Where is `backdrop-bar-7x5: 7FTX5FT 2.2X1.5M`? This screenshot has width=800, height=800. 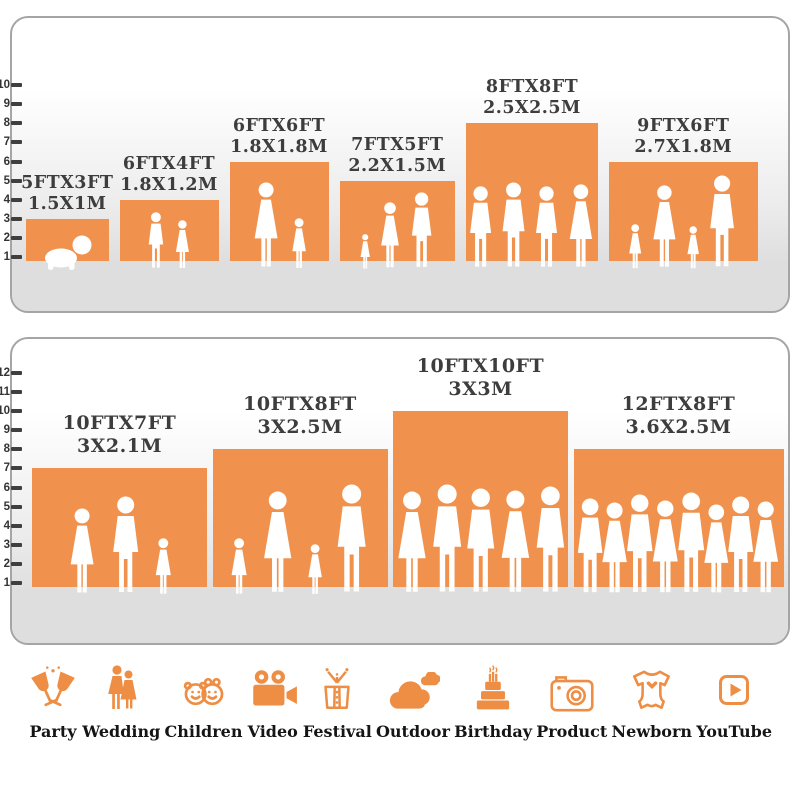 backdrop-bar-7x5: 7FTX5FT 2.2X1.5M is located at coordinates (397, 202).